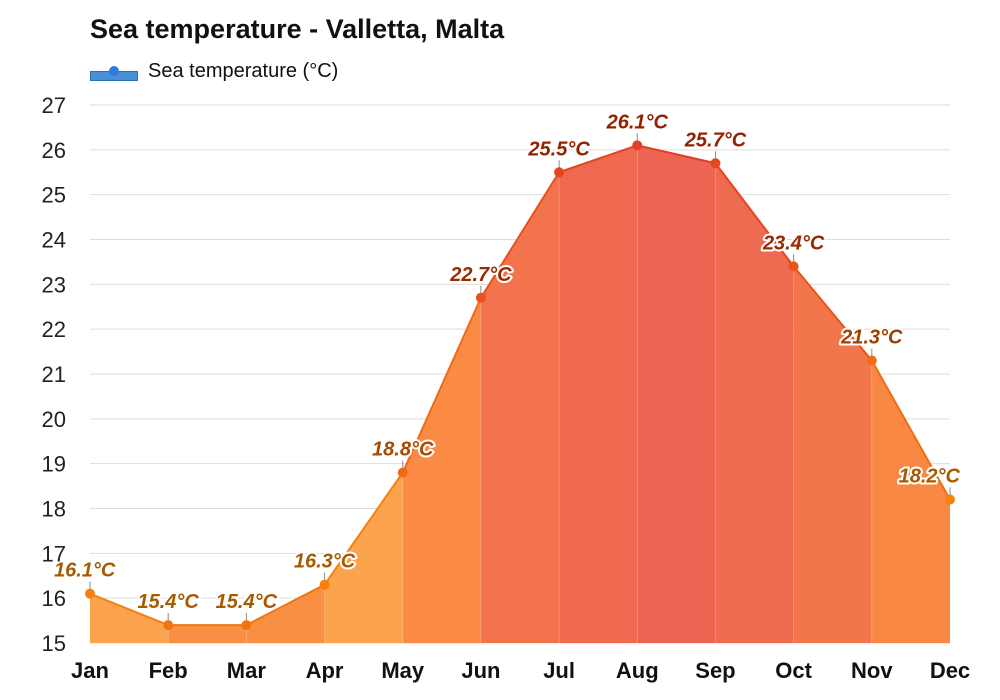 This screenshot has height=700, width=1000. I want to click on x-tick-label-mar: Mar, so click(247, 670).